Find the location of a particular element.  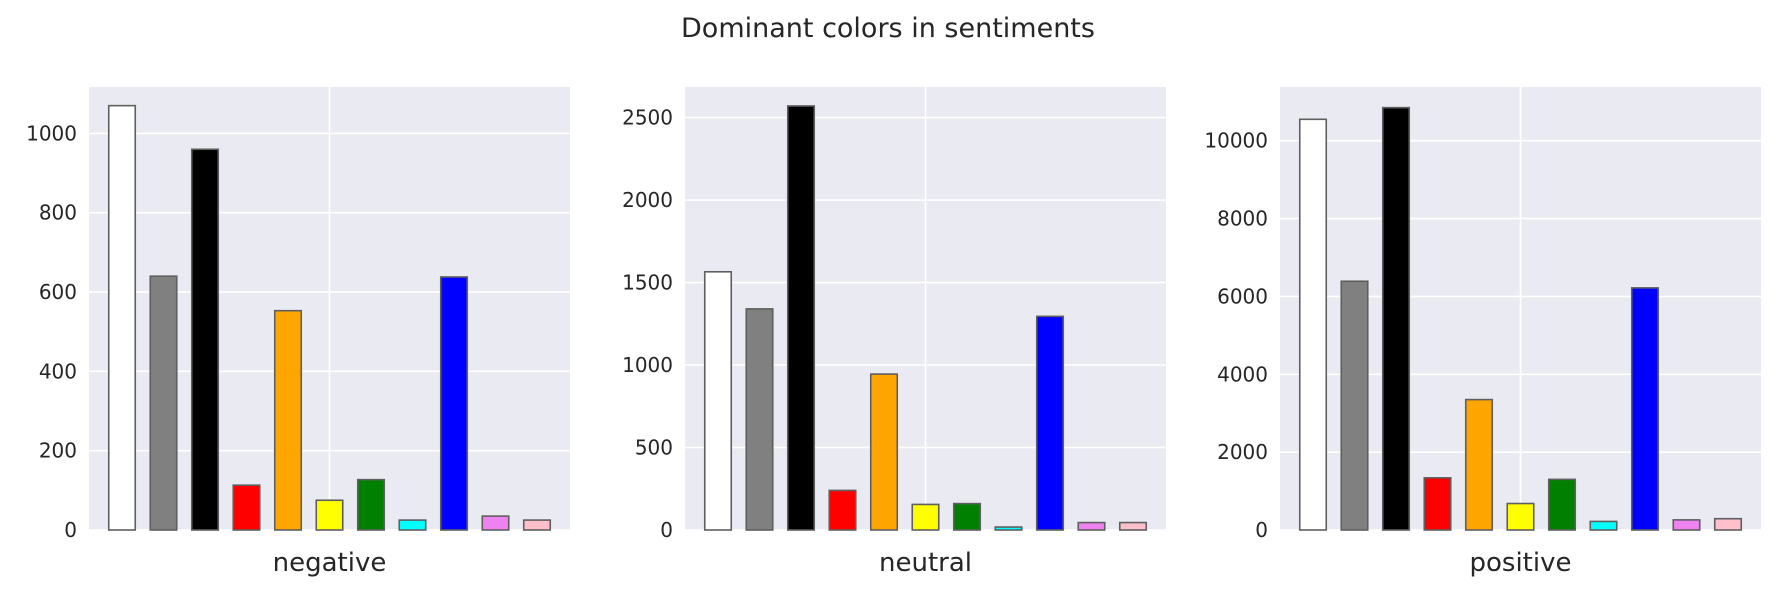

y-tick-label: 4000 is located at coordinates (1242, 374).